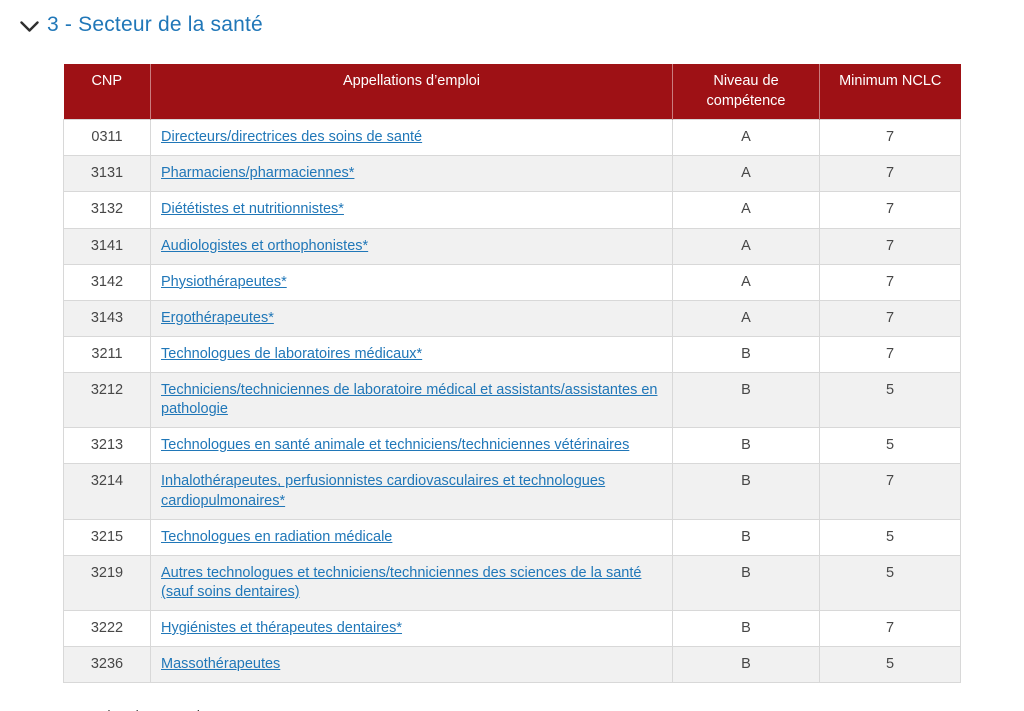 The height and width of the screenshot is (711, 1024). Describe the element at coordinates (277, 536) in the screenshot. I see `occupation-link: Technologues en radiation médicale` at that location.